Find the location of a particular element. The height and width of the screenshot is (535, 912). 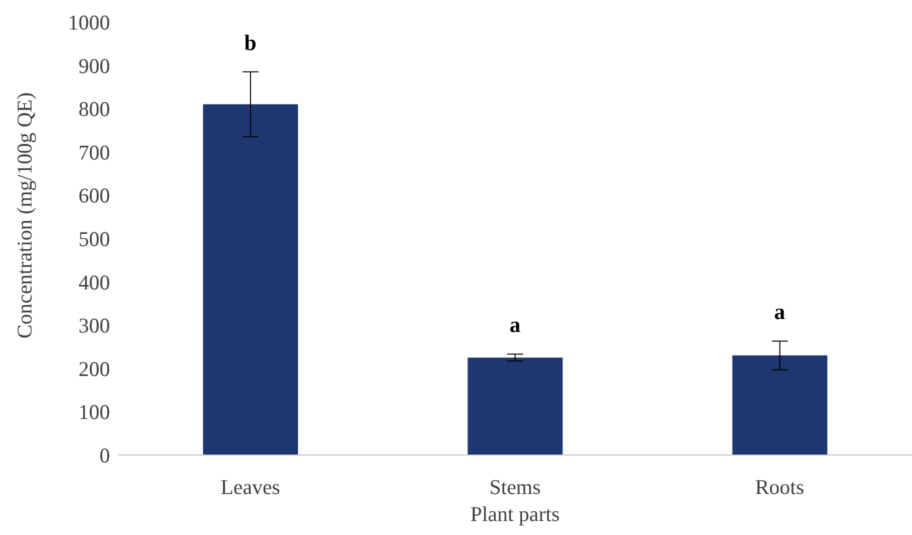

y-tick-label: 100 is located at coordinates (94, 412).